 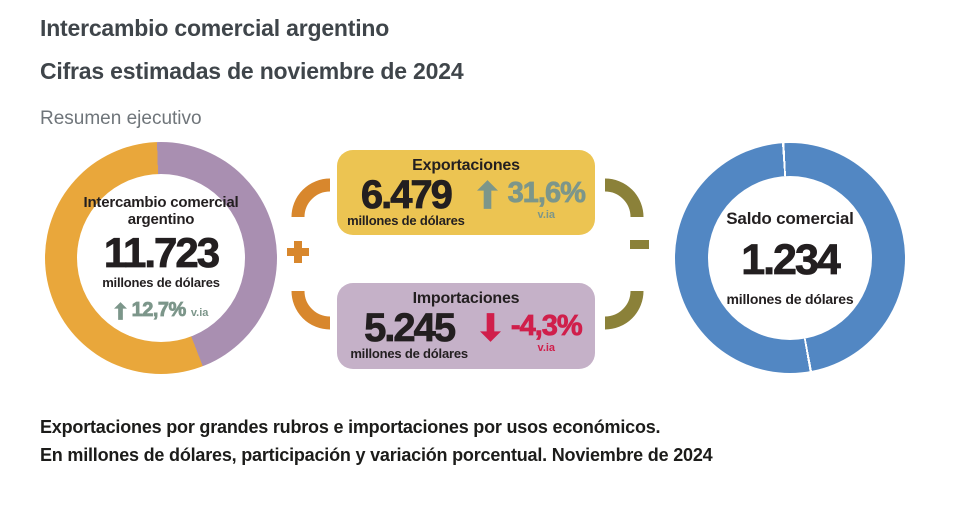 I want to click on page-title: Intercambio comercial argentino, so click(x=215, y=28).